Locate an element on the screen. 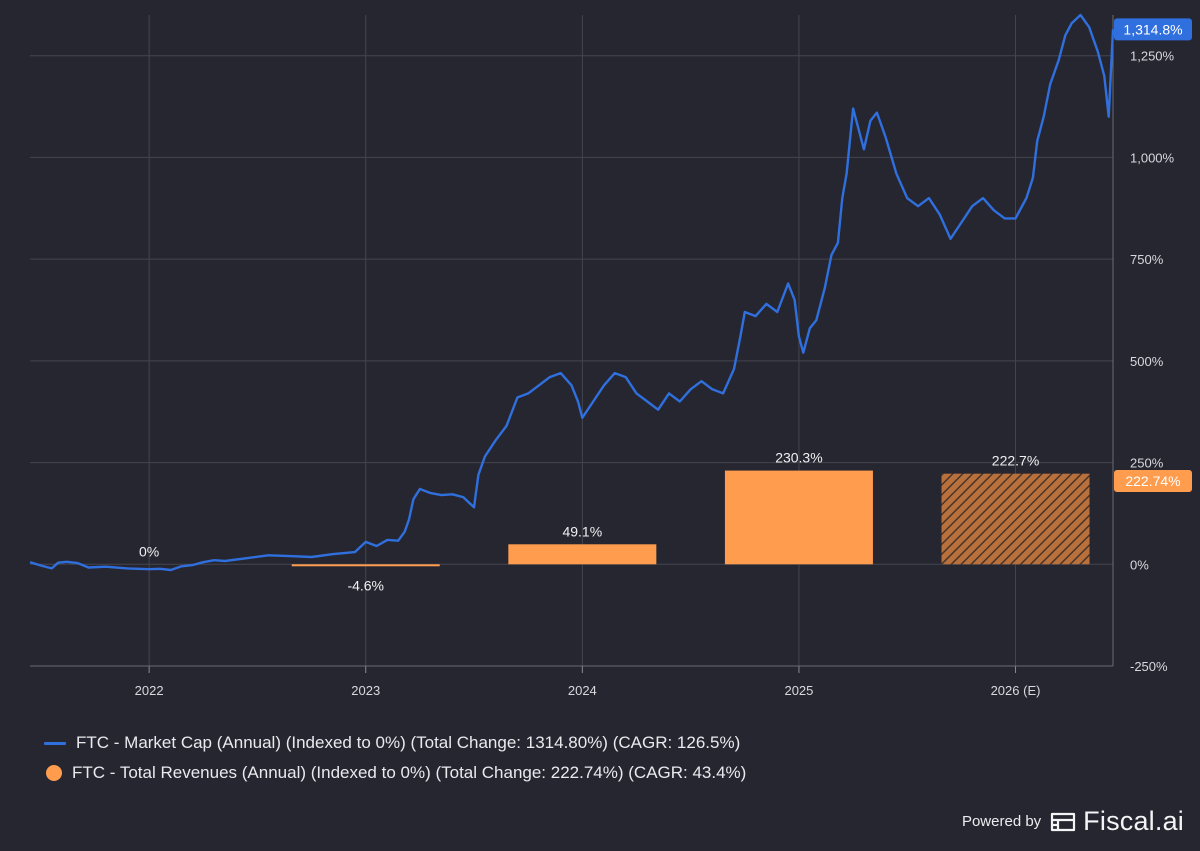 The width and height of the screenshot is (1200, 851). y-tick-label: -250% is located at coordinates (1149, 666).